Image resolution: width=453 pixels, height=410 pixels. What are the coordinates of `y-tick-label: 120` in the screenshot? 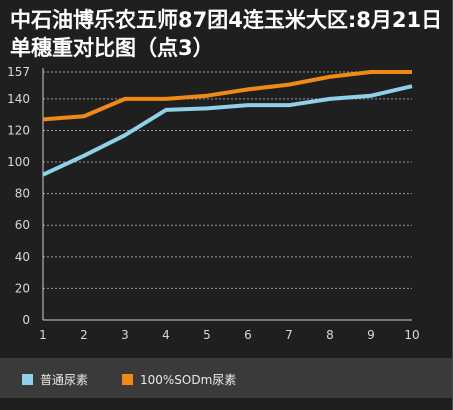 It's located at (18, 130).